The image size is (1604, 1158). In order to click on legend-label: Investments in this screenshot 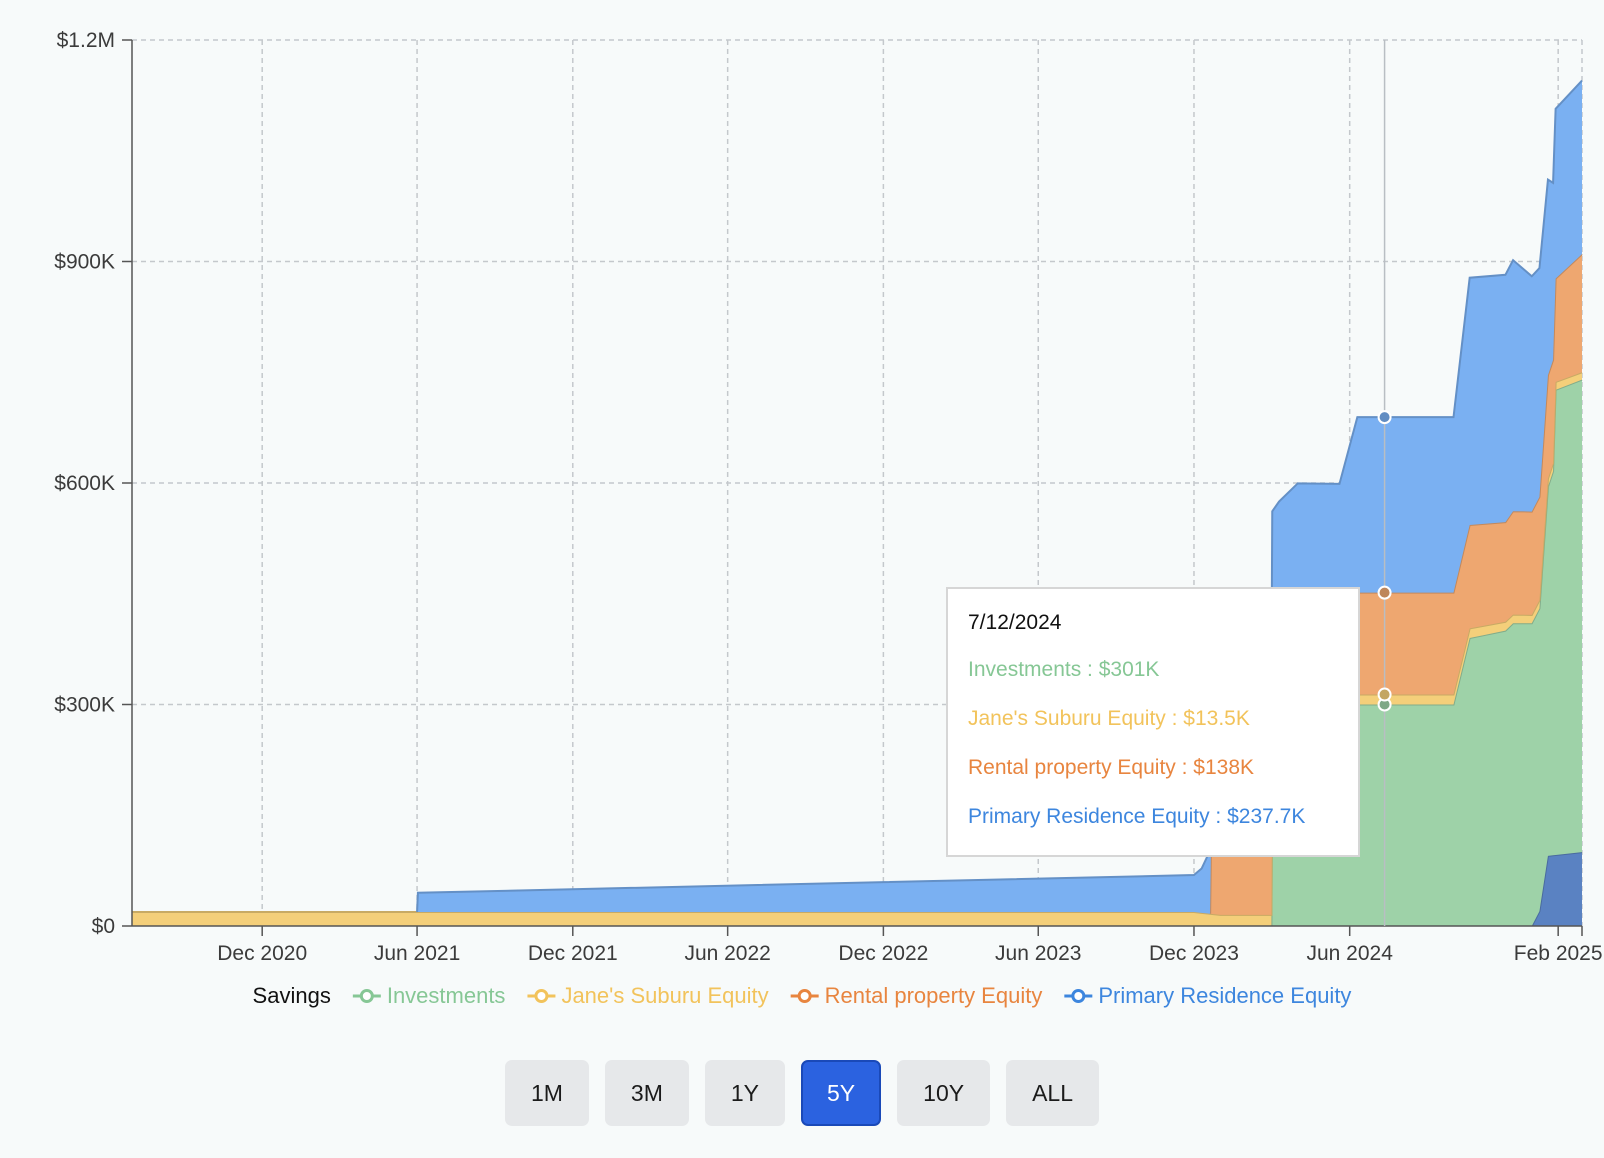, I will do `click(446, 995)`.